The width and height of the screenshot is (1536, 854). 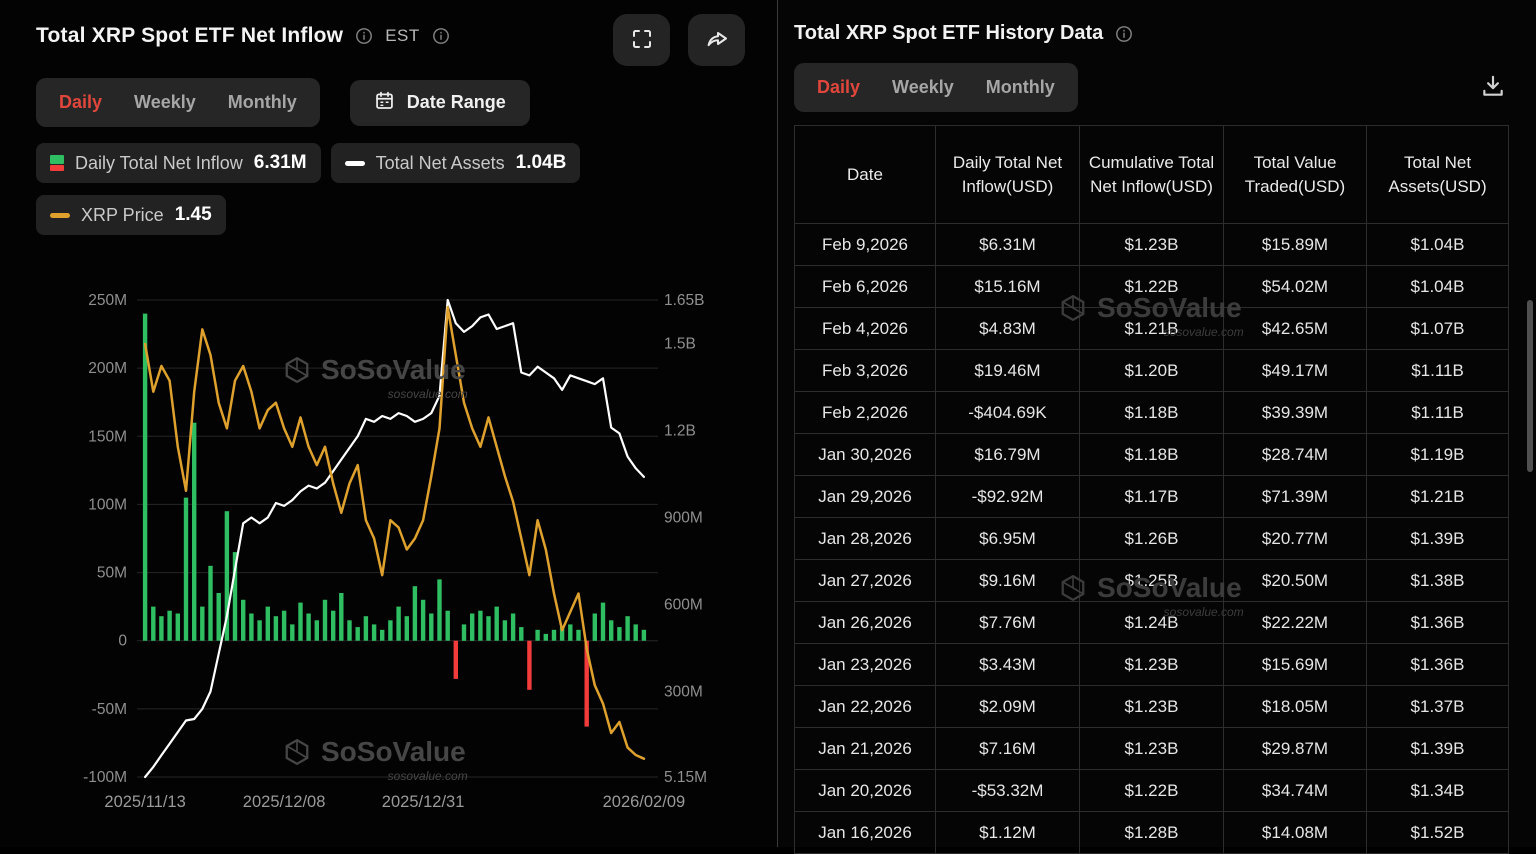 I want to click on traded-cell: $71.39M, so click(x=1295, y=496).